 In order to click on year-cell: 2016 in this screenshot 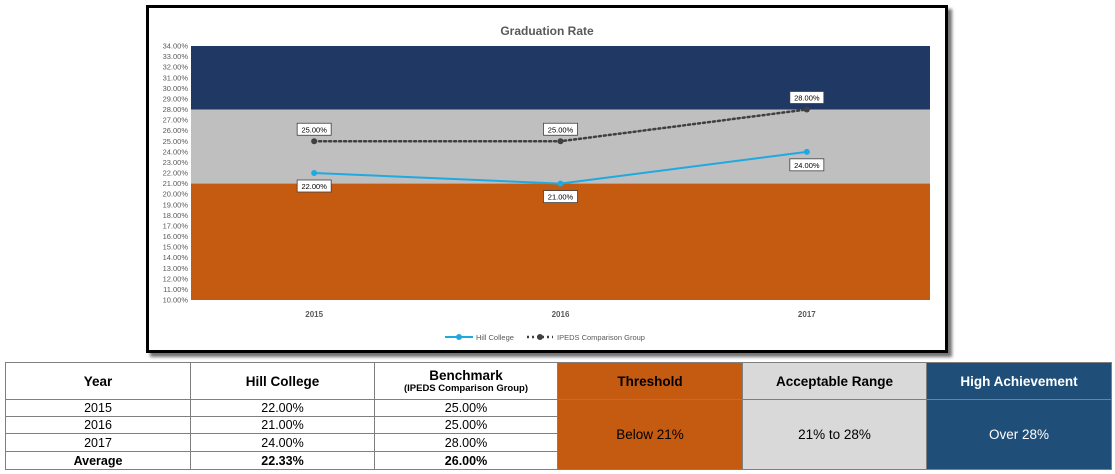, I will do `click(98, 425)`.